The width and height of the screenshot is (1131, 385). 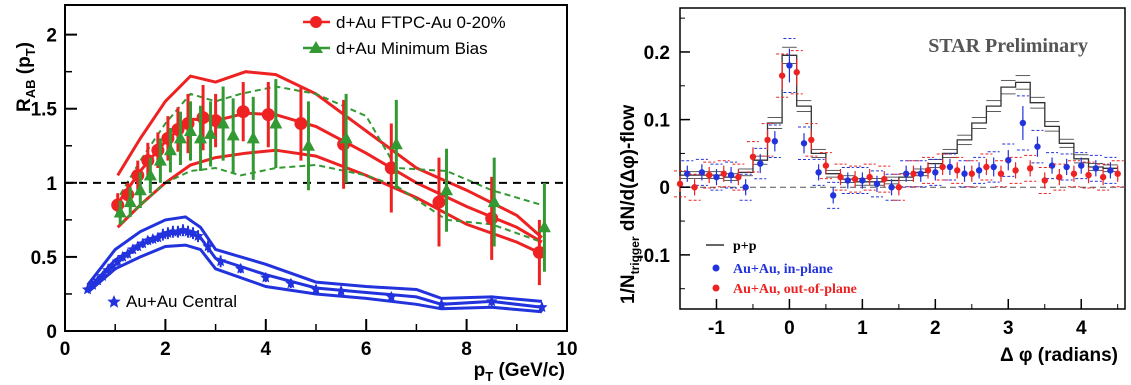 What do you see at coordinates (1081, 328) in the screenshot?
I see `x-tick-label: 4` at bounding box center [1081, 328].